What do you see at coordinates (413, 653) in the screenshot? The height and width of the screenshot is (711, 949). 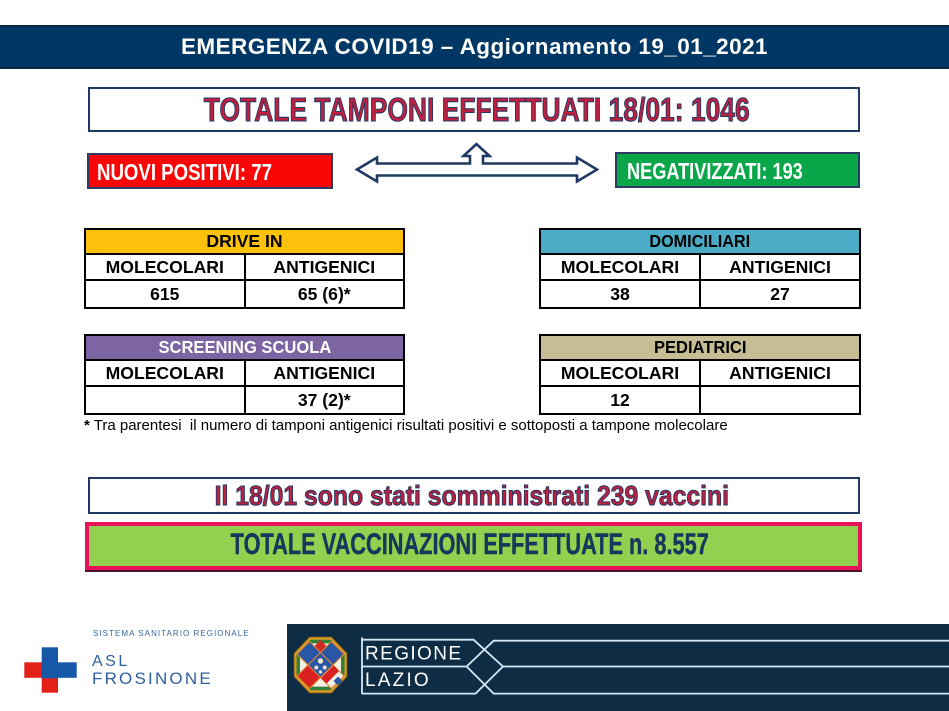 I see `svg-text: REGIONE` at bounding box center [413, 653].